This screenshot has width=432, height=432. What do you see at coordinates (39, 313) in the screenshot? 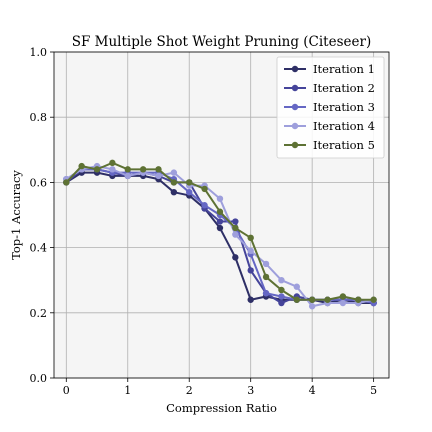
I see `y-tick-label: 0.2` at bounding box center [39, 313].